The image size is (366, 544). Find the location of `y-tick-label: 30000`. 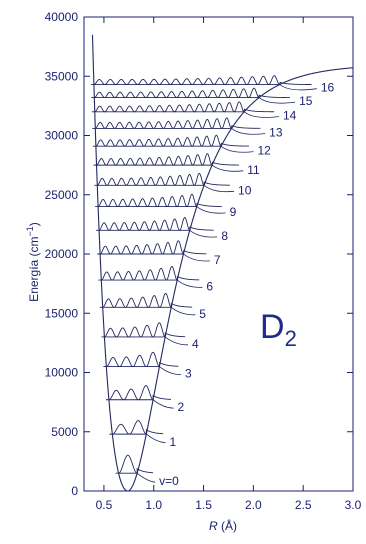

y-tick-label: 30000 is located at coordinates (62, 136).